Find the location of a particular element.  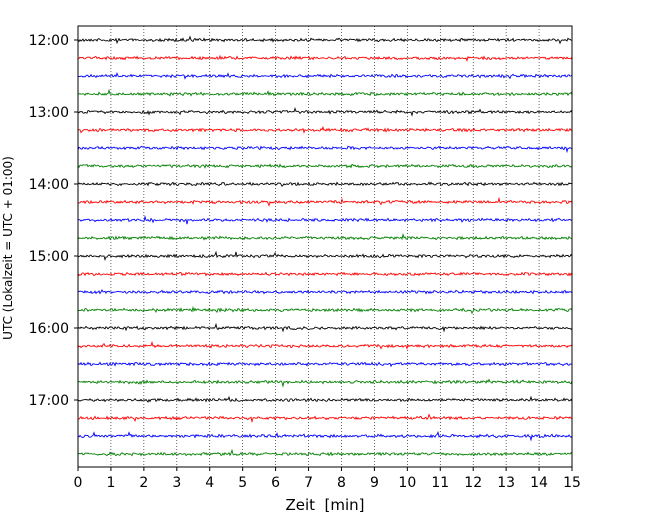

y-axis-label: UTC (Lokalzeit = UTC + 01:00) is located at coordinates (8, 248).